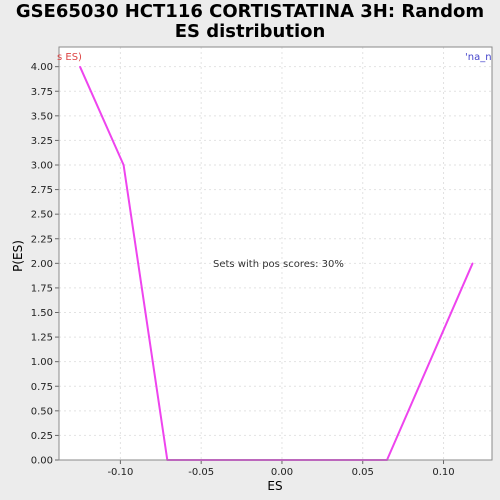  I want to click on y-tick-label: 1.00, so click(42, 362).